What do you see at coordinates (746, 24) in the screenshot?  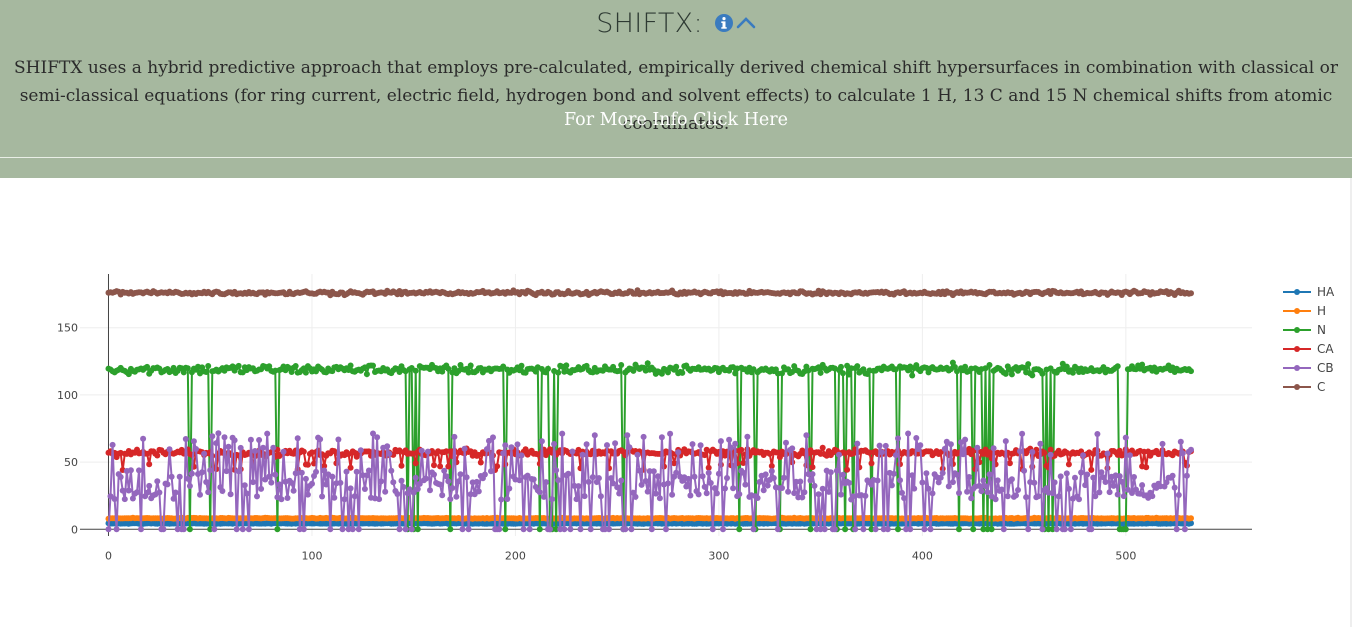 I see `chevron-up-icon` at bounding box center [746, 24].